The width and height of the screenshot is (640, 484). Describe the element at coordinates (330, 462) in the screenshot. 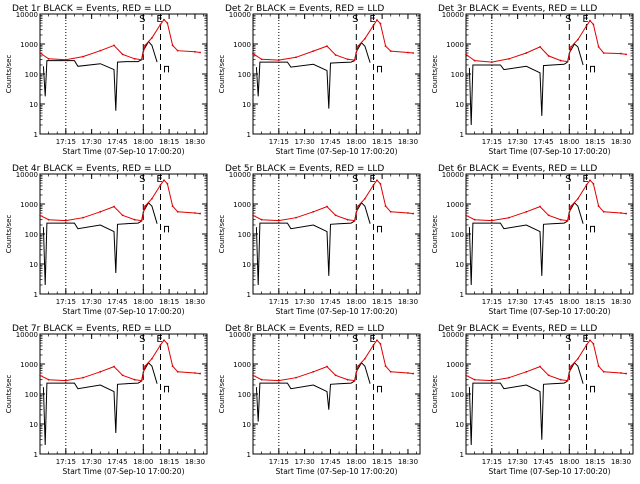

I see `x-tick-label: 17:45` at that location.